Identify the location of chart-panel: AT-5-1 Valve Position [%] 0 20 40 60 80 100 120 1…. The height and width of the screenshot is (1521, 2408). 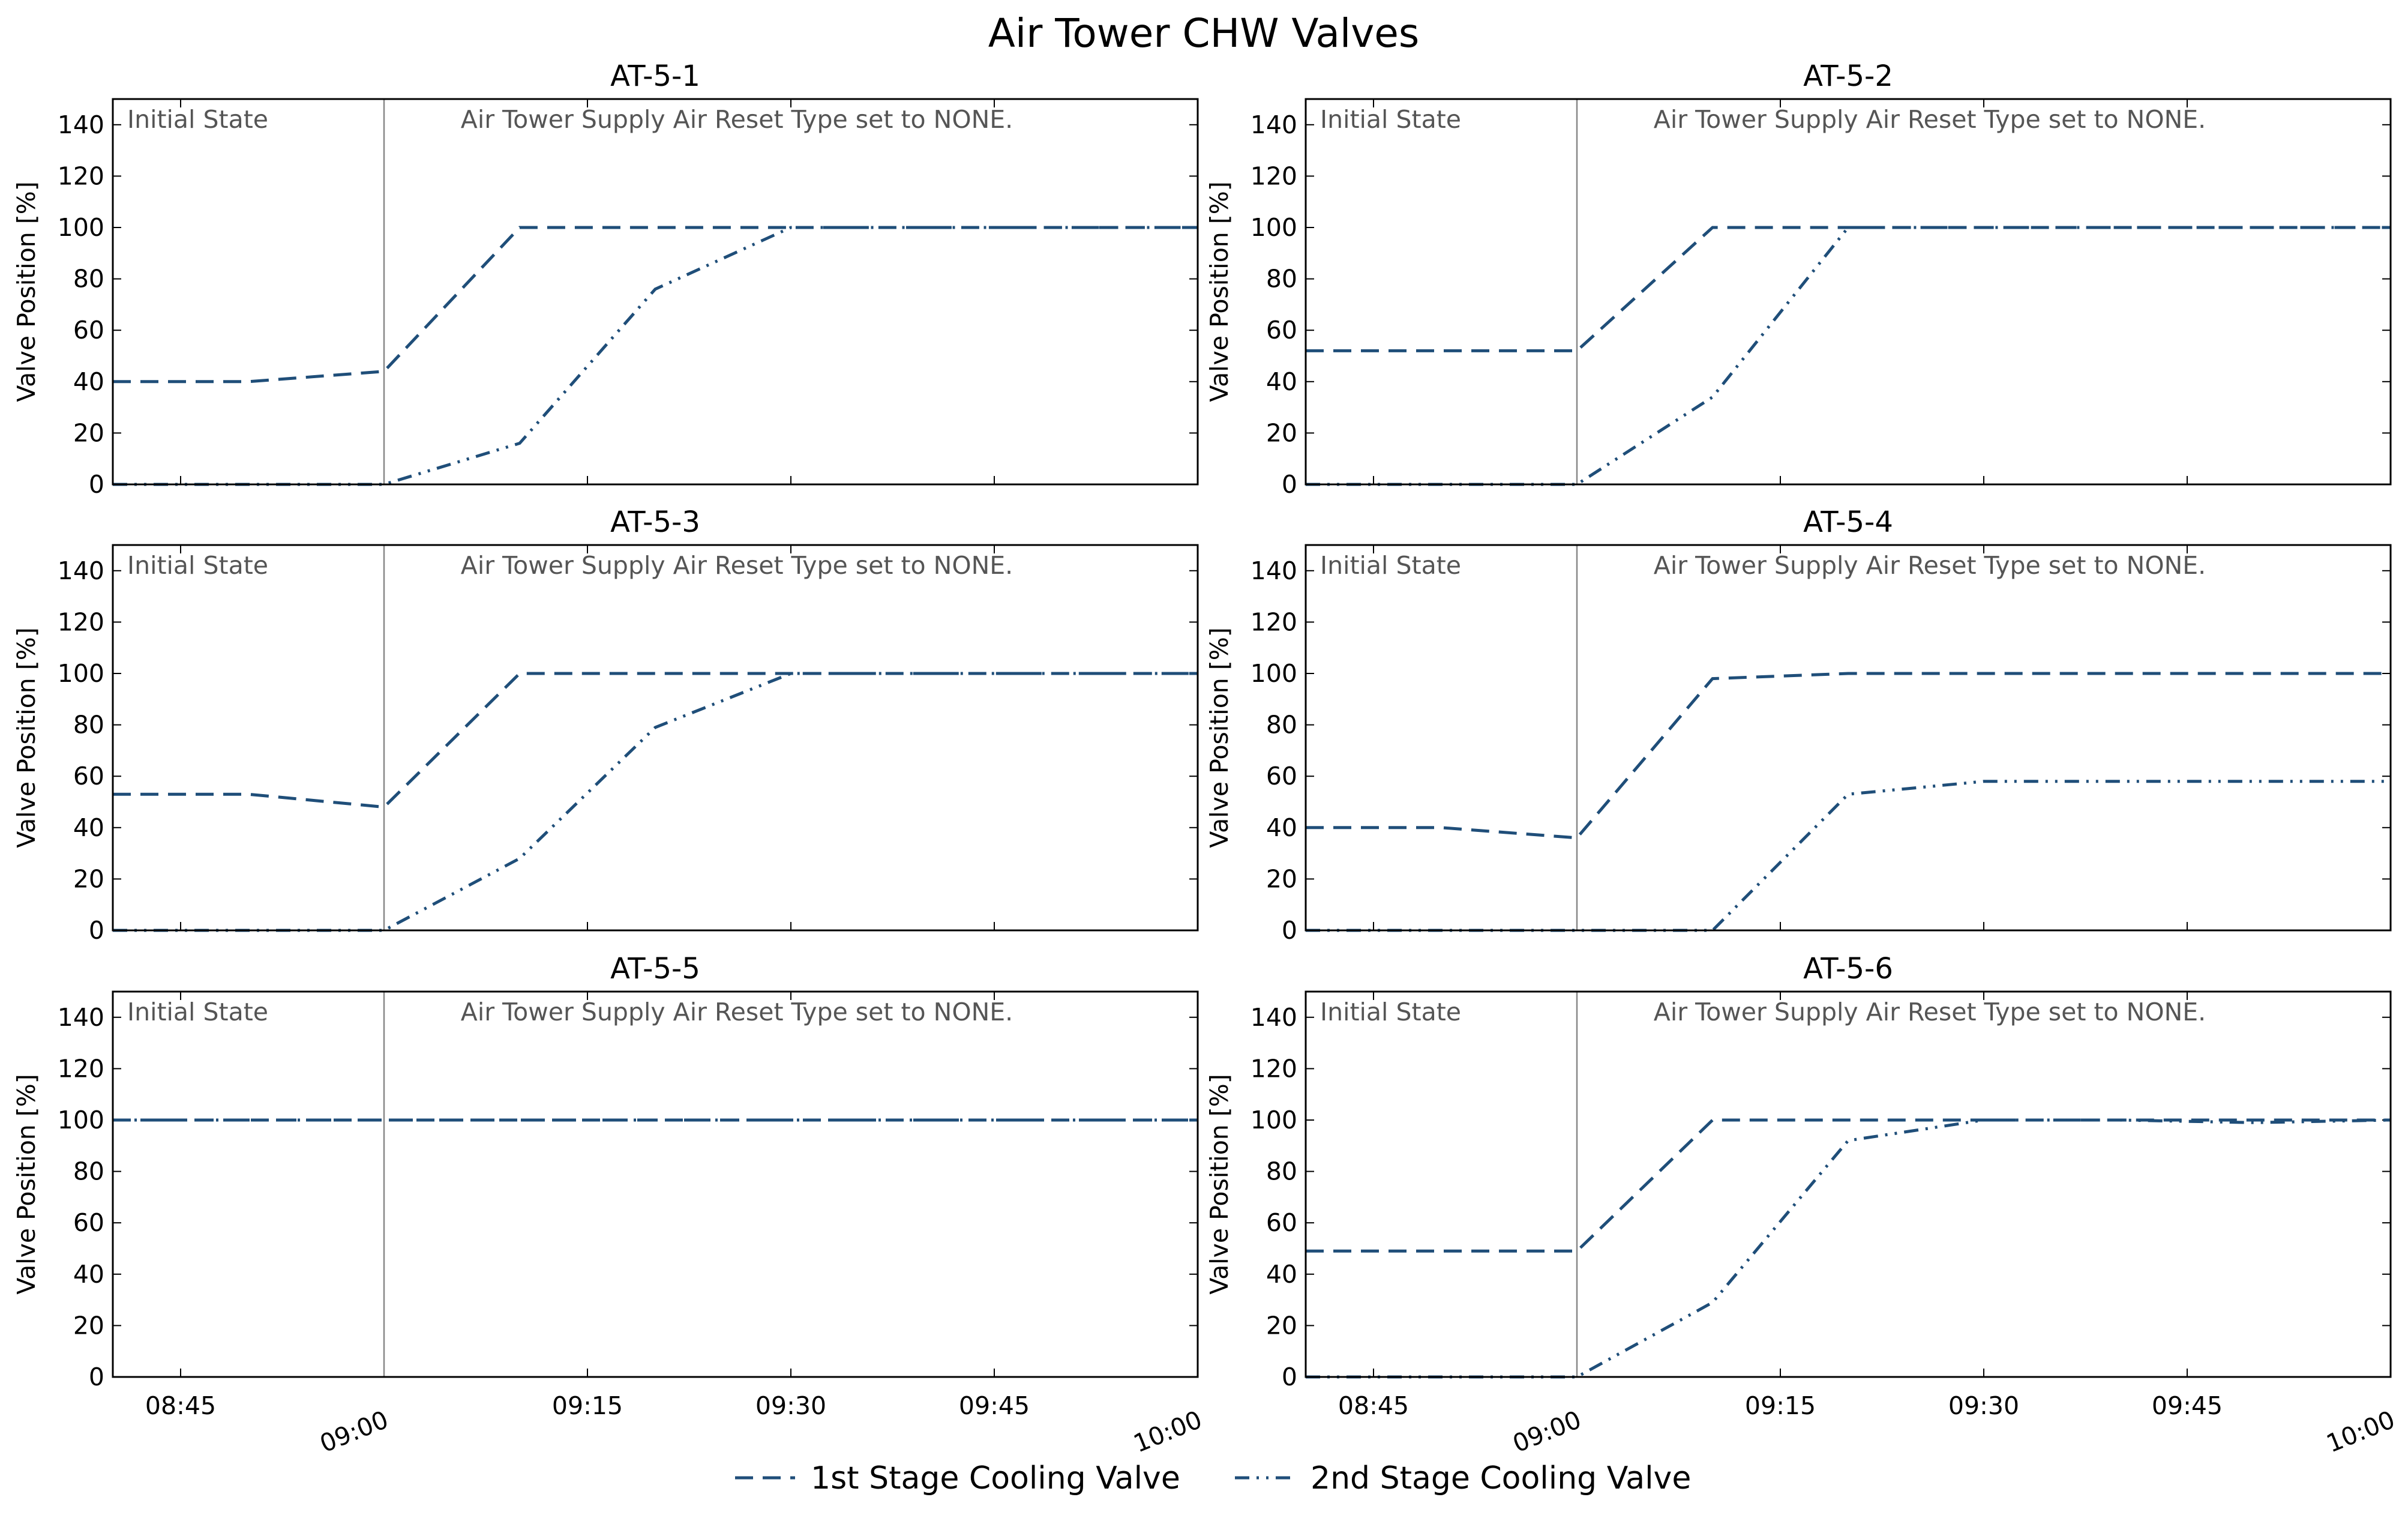
(606, 279).